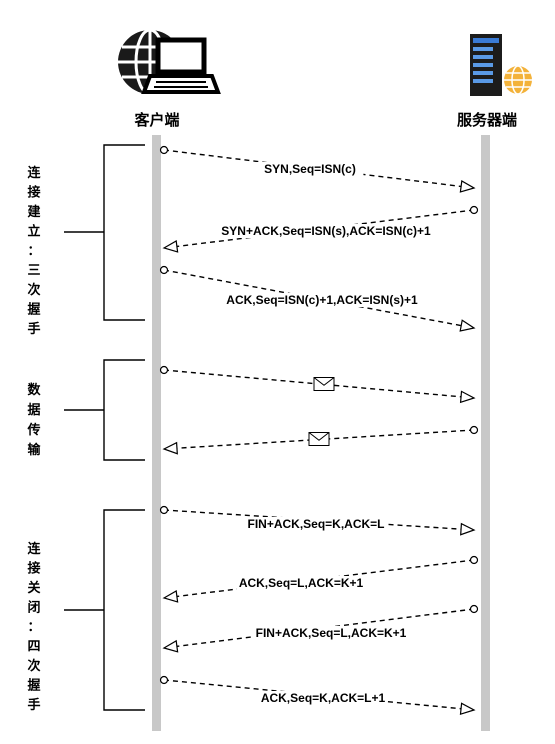 The width and height of the screenshot is (555, 744). I want to click on message-label: ACK,Seq=ISN(c)+1,ACK=ISN(s)+1, so click(322, 300).